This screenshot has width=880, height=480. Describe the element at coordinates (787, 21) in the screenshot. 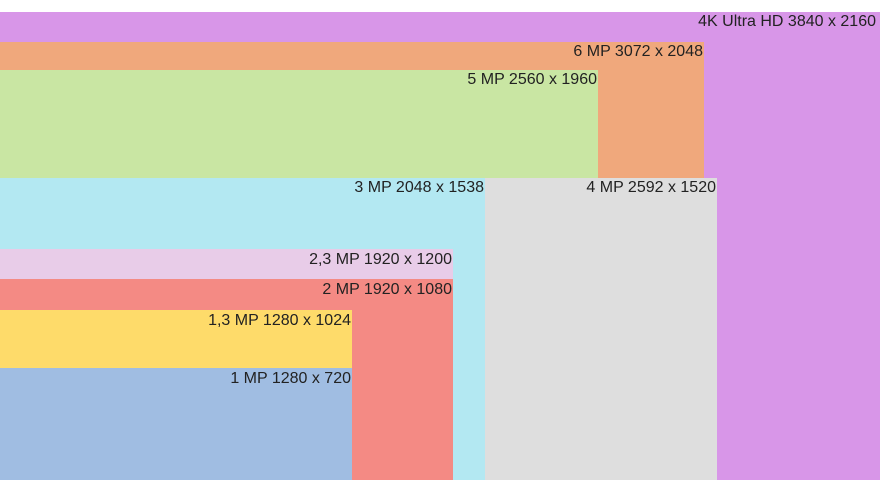

I see `label-4k: 4K Ultra HD 3840 x 2160` at that location.